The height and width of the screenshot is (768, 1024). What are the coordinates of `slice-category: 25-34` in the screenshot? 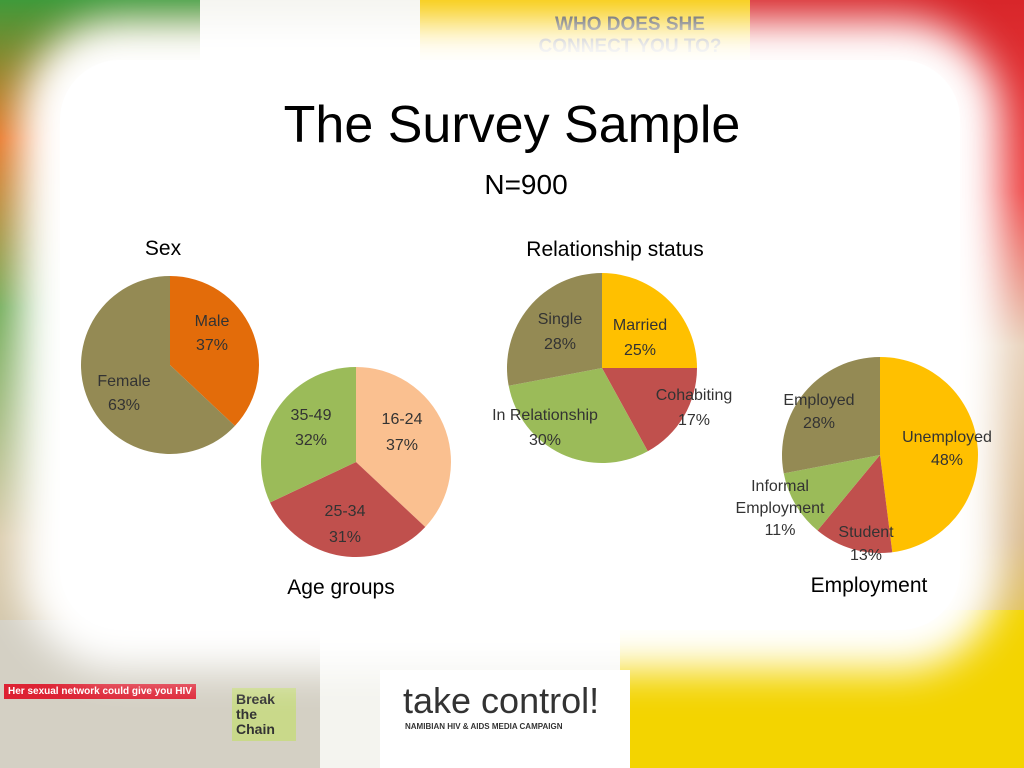 It's located at (345, 511).